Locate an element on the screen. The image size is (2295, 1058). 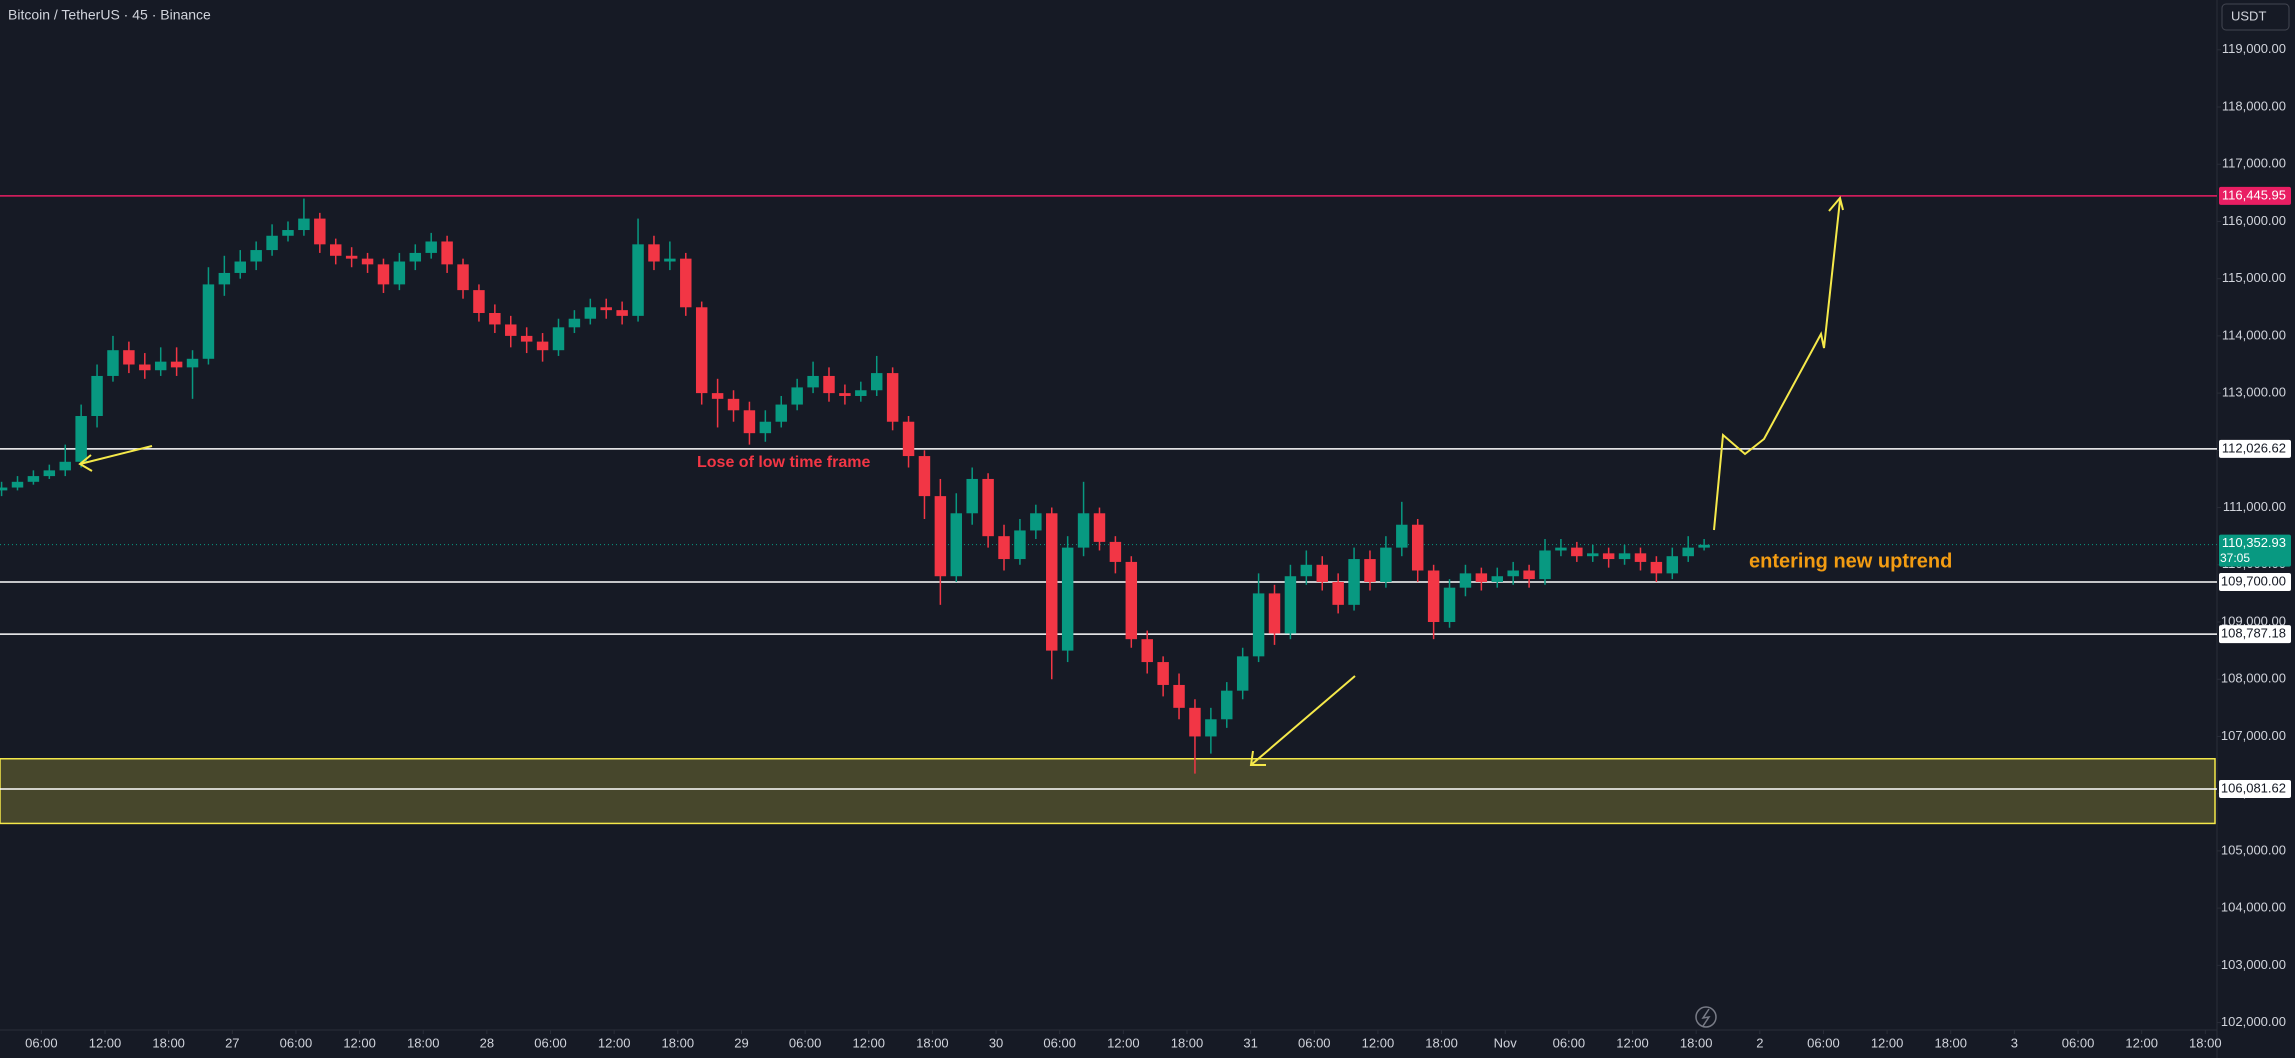
chart-title: Bitcoin / TetherUS · 45 · Binance is located at coordinates (109, 15).